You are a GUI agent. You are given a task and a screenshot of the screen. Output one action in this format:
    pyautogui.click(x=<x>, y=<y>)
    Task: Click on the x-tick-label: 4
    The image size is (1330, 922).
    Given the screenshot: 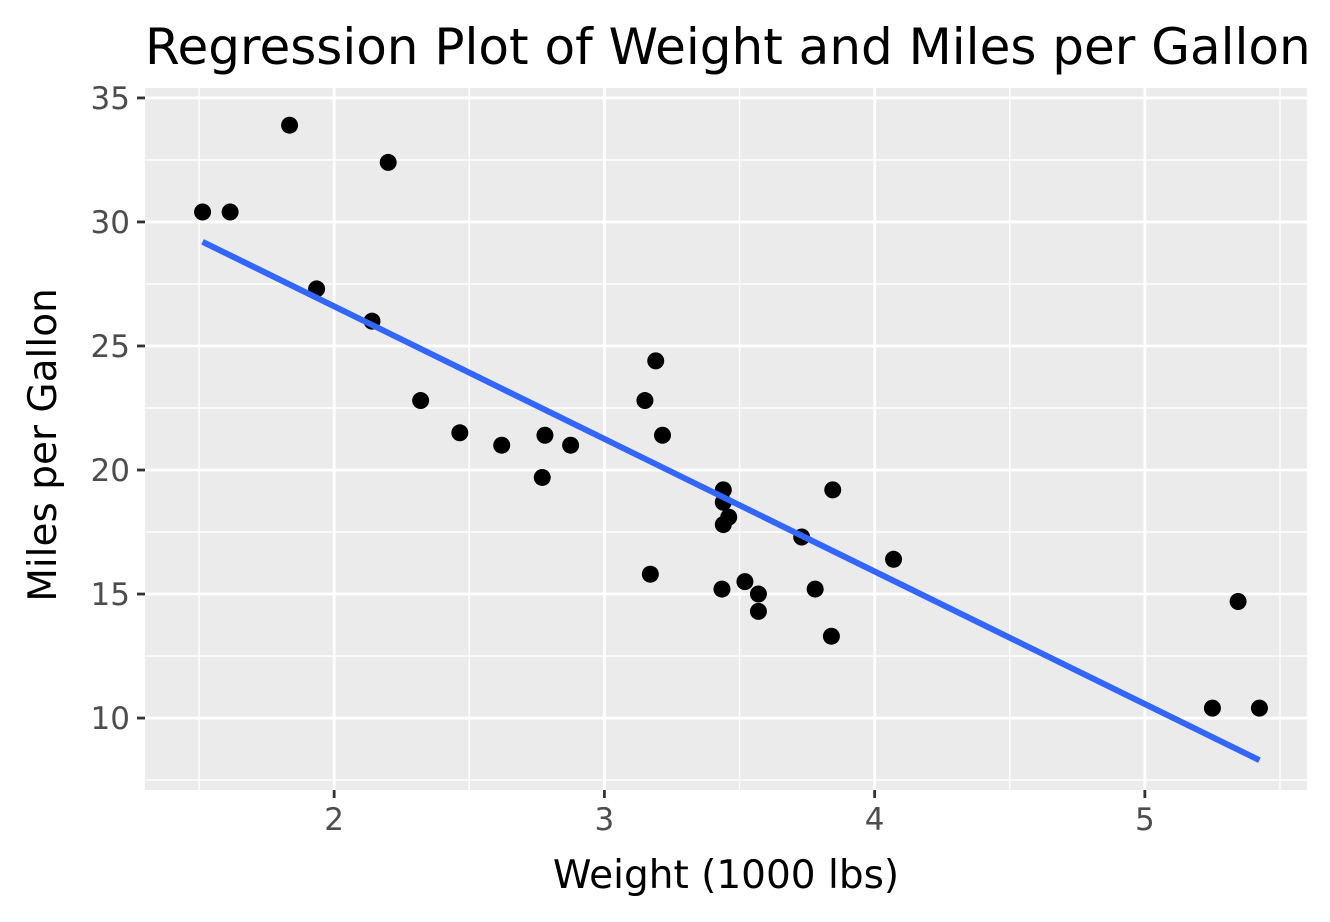 What is the action you would take?
    pyautogui.click(x=875, y=820)
    